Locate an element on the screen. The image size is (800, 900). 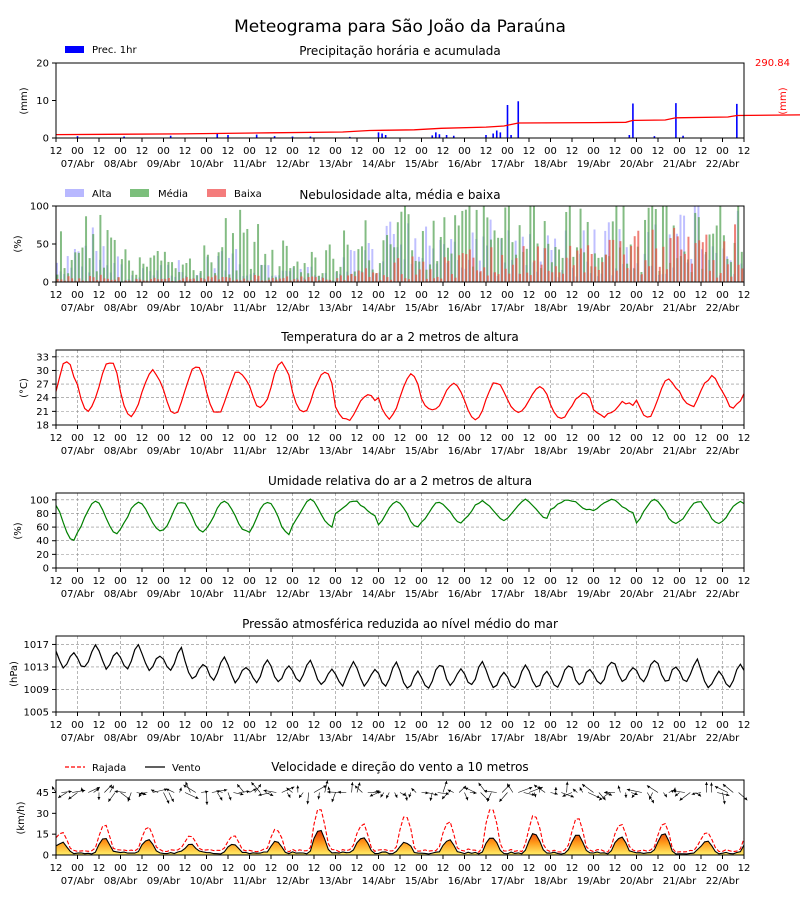
x-day-label: 22/Abr is located at coordinates (723, 738).